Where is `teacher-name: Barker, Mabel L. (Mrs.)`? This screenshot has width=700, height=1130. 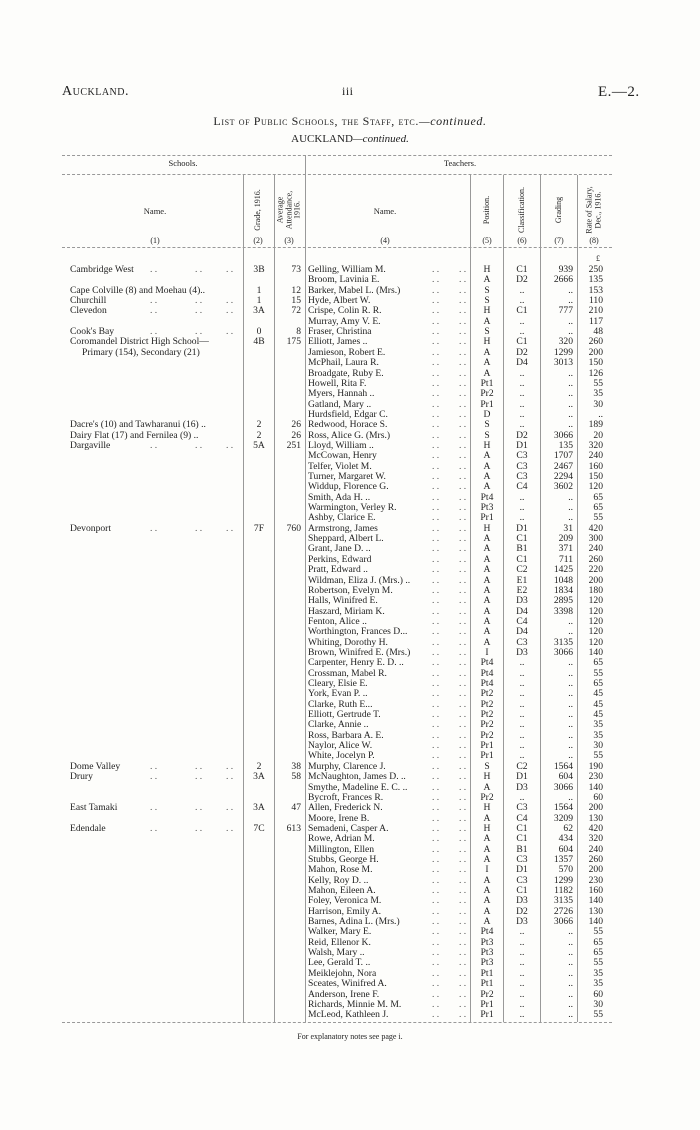
teacher-name: Barker, Mabel L. (Mrs.) is located at coordinates (354, 290).